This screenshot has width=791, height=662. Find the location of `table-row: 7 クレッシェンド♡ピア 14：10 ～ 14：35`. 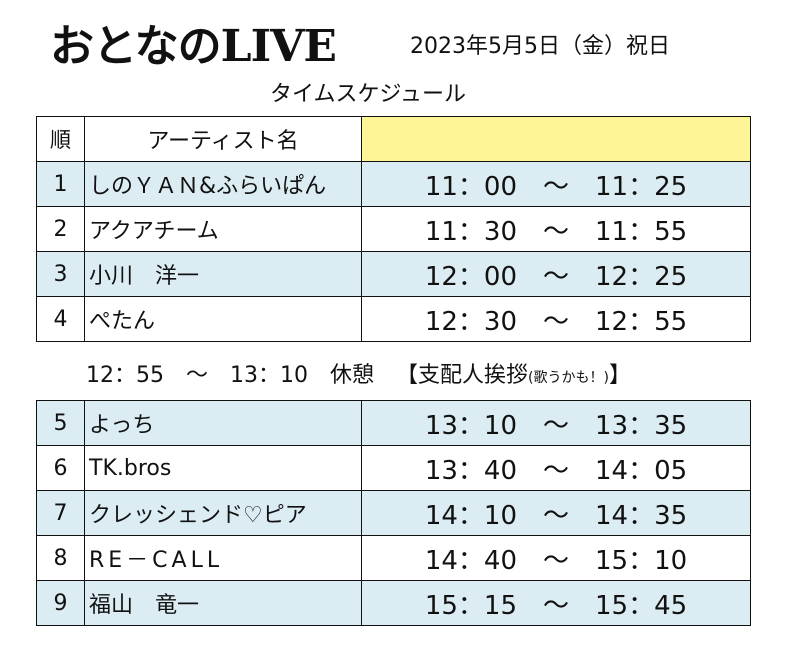

table-row: 7 クレッシェンド♡ピア 14：10 ～ 14：35 is located at coordinates (393, 513).